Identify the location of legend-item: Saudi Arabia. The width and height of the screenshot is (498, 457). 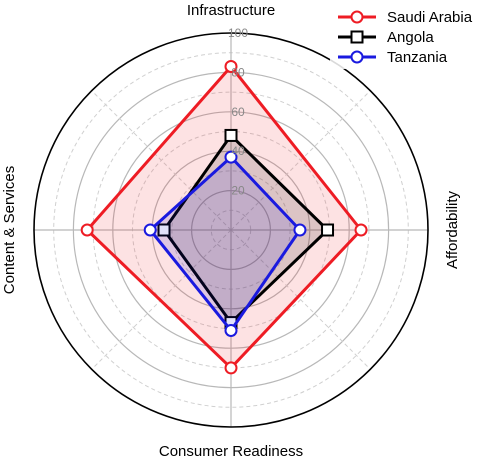
(405, 17).